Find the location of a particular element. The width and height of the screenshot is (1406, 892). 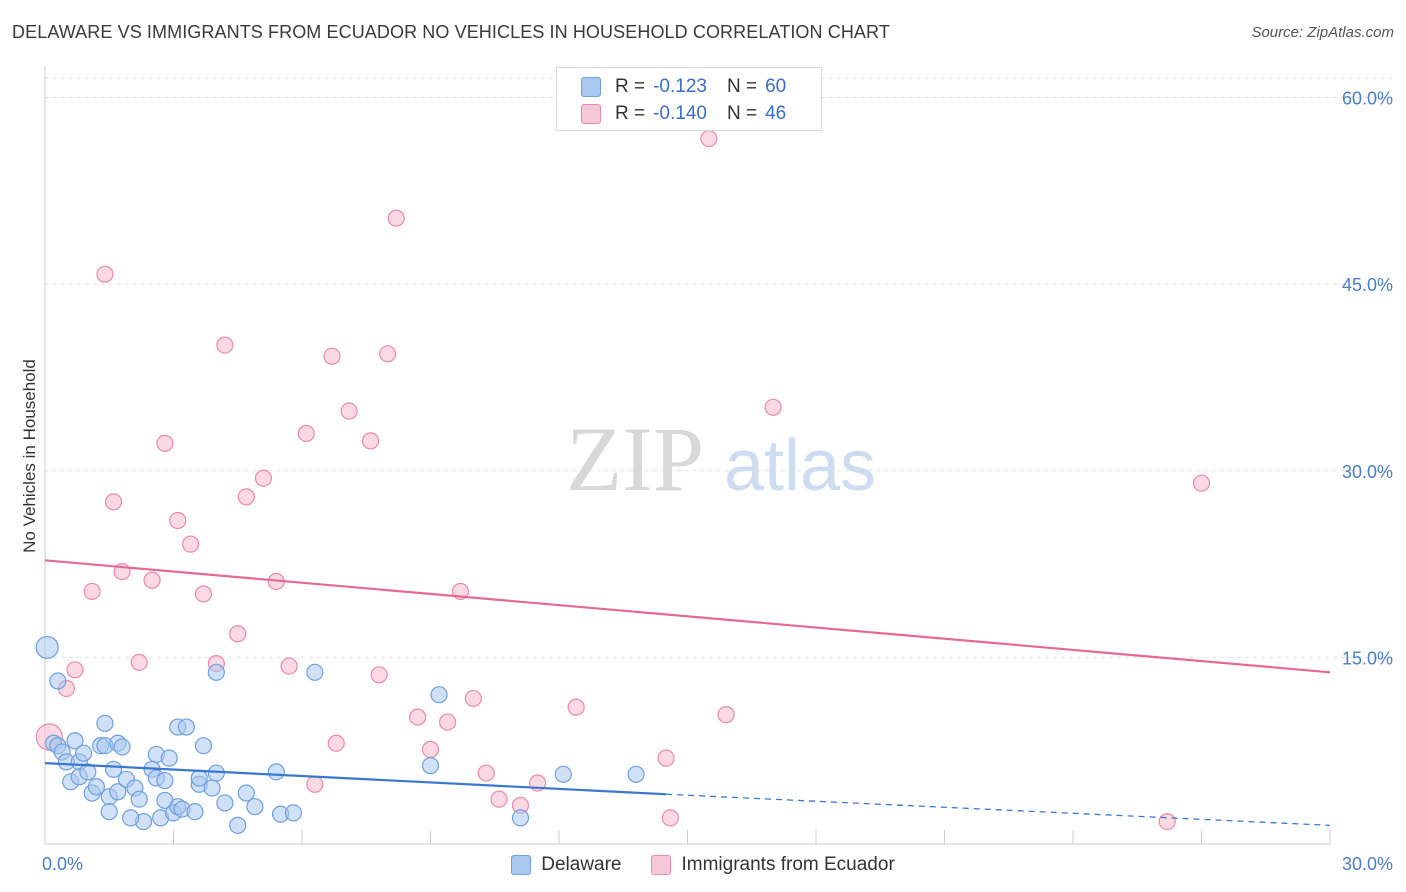

delaware-points is located at coordinates (340, 734).